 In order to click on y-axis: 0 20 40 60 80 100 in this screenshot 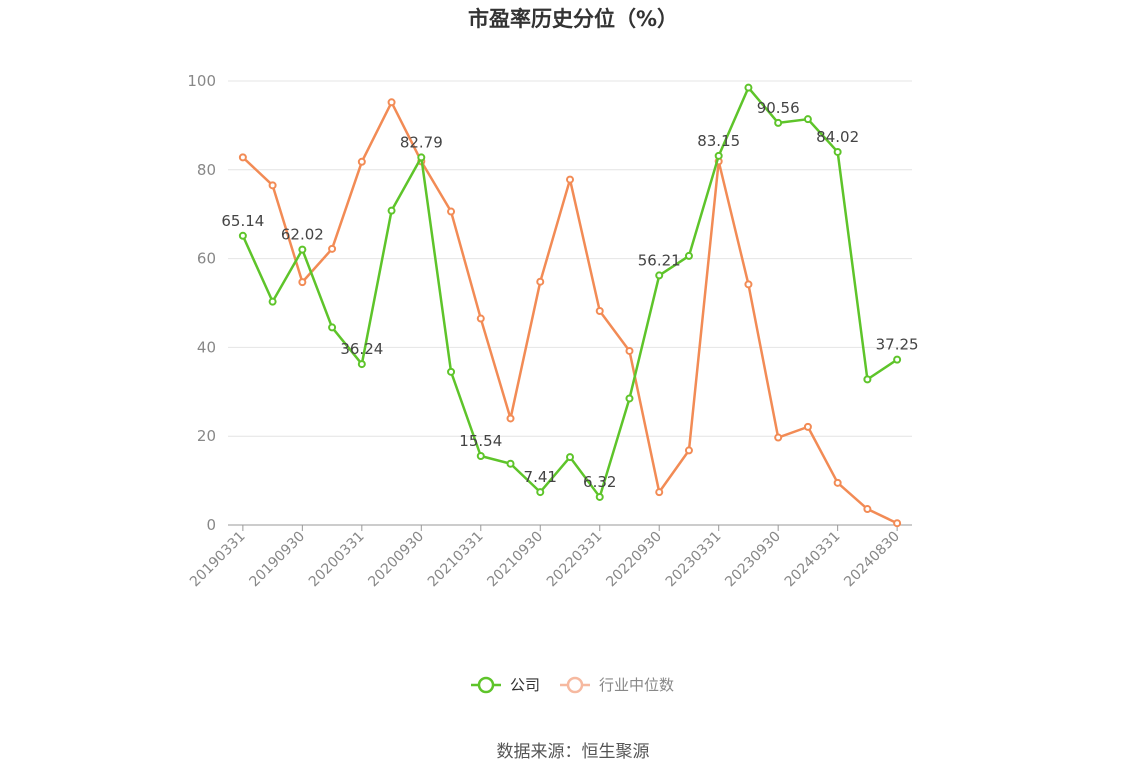, I will do `click(201, 303)`.